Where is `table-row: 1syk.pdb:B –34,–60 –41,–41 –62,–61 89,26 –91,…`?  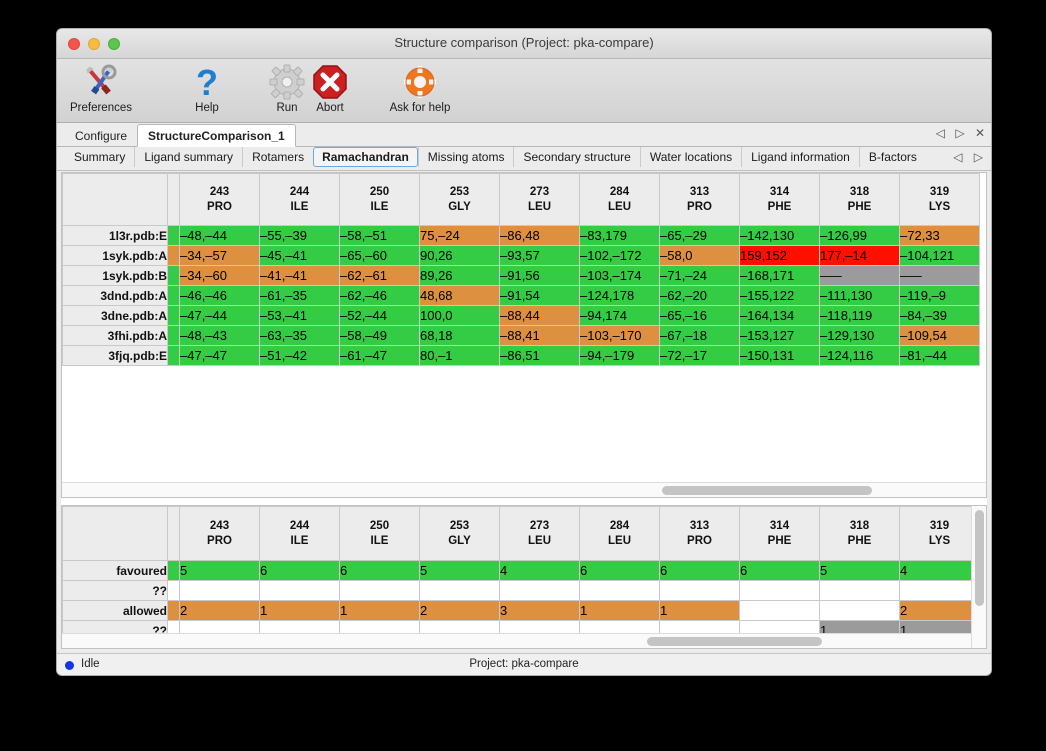 table-row: 1syk.pdb:B –34,–60 –41,–41 –62,–61 89,26 –91,… is located at coordinates (521, 275).